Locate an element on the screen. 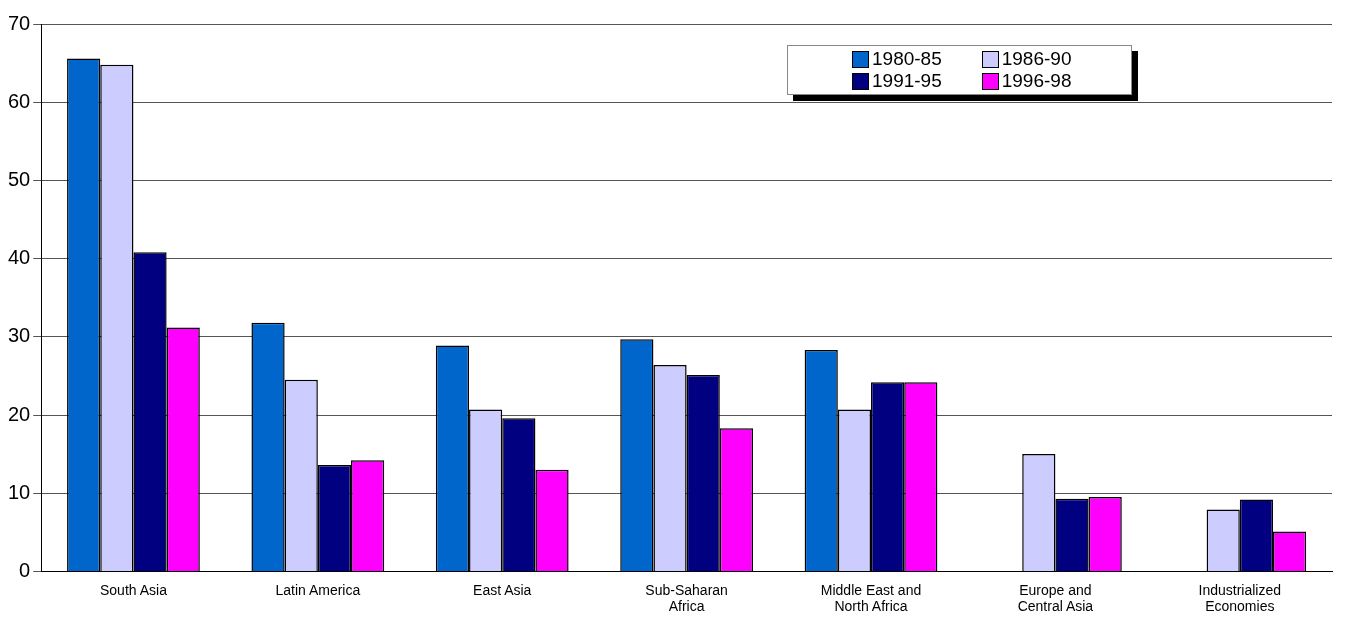 This screenshot has height=621, width=1346. legend-label: 1996-98 is located at coordinates (1036, 81).